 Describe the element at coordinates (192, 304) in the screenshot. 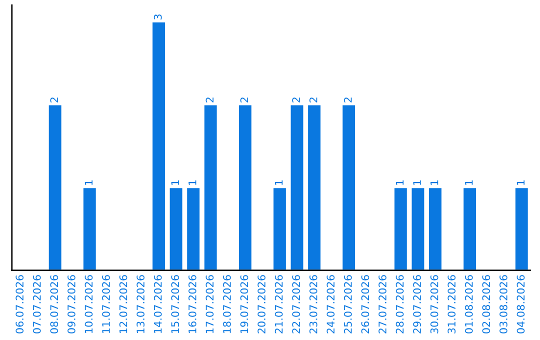

I see `x-tick-label: 16.07.2026` at that location.